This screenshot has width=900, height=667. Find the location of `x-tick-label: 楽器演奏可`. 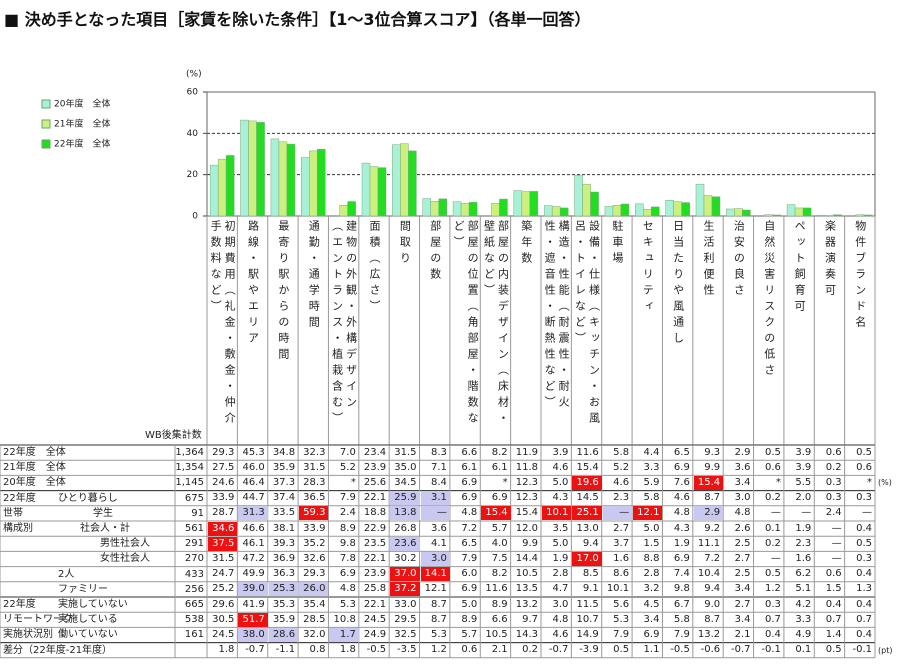

x-tick-label: 楽器演奏可 is located at coordinates (830, 260).